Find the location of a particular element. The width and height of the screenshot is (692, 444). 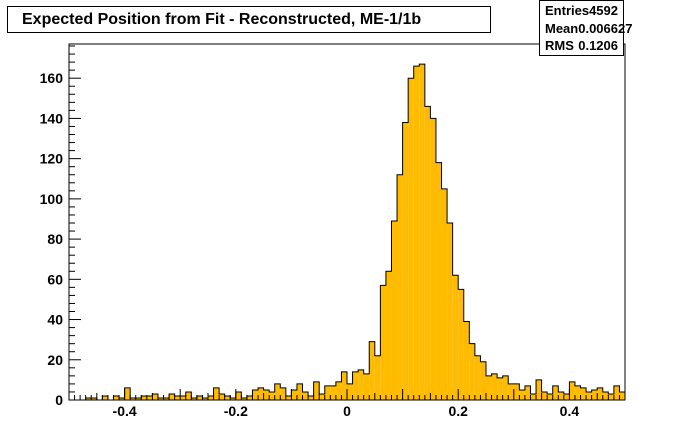

stats-box: Entries 4592 Mean 0.006627 RMS 0.1206 is located at coordinates (585, 28).